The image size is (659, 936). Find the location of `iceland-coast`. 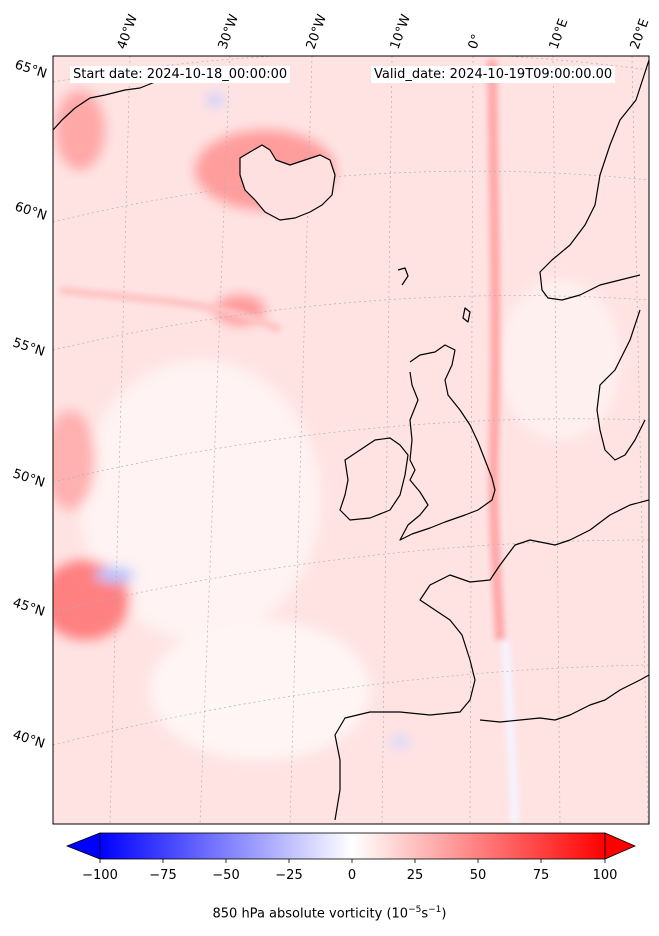

iceland-coast is located at coordinates (287, 182).